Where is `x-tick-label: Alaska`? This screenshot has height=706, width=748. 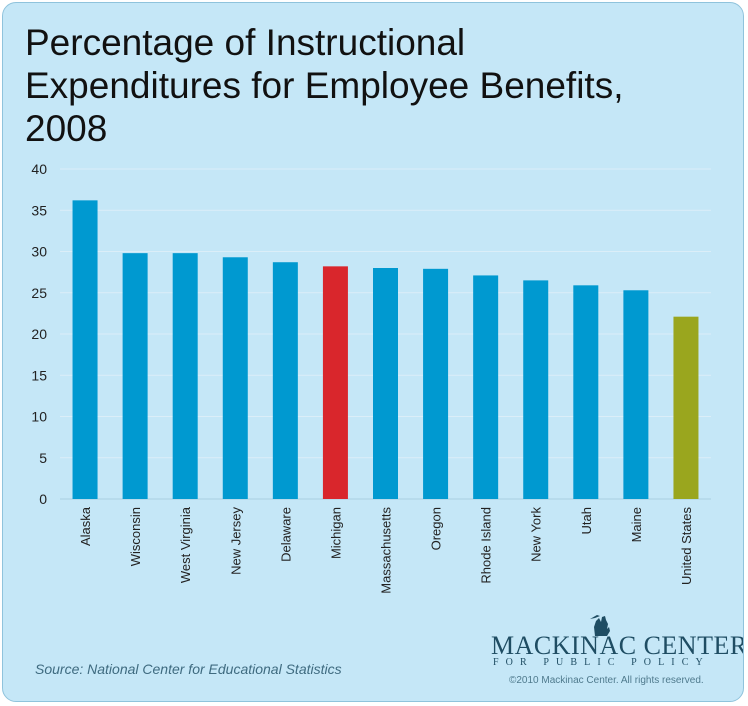
x-tick-label: Alaska is located at coordinates (85, 526).